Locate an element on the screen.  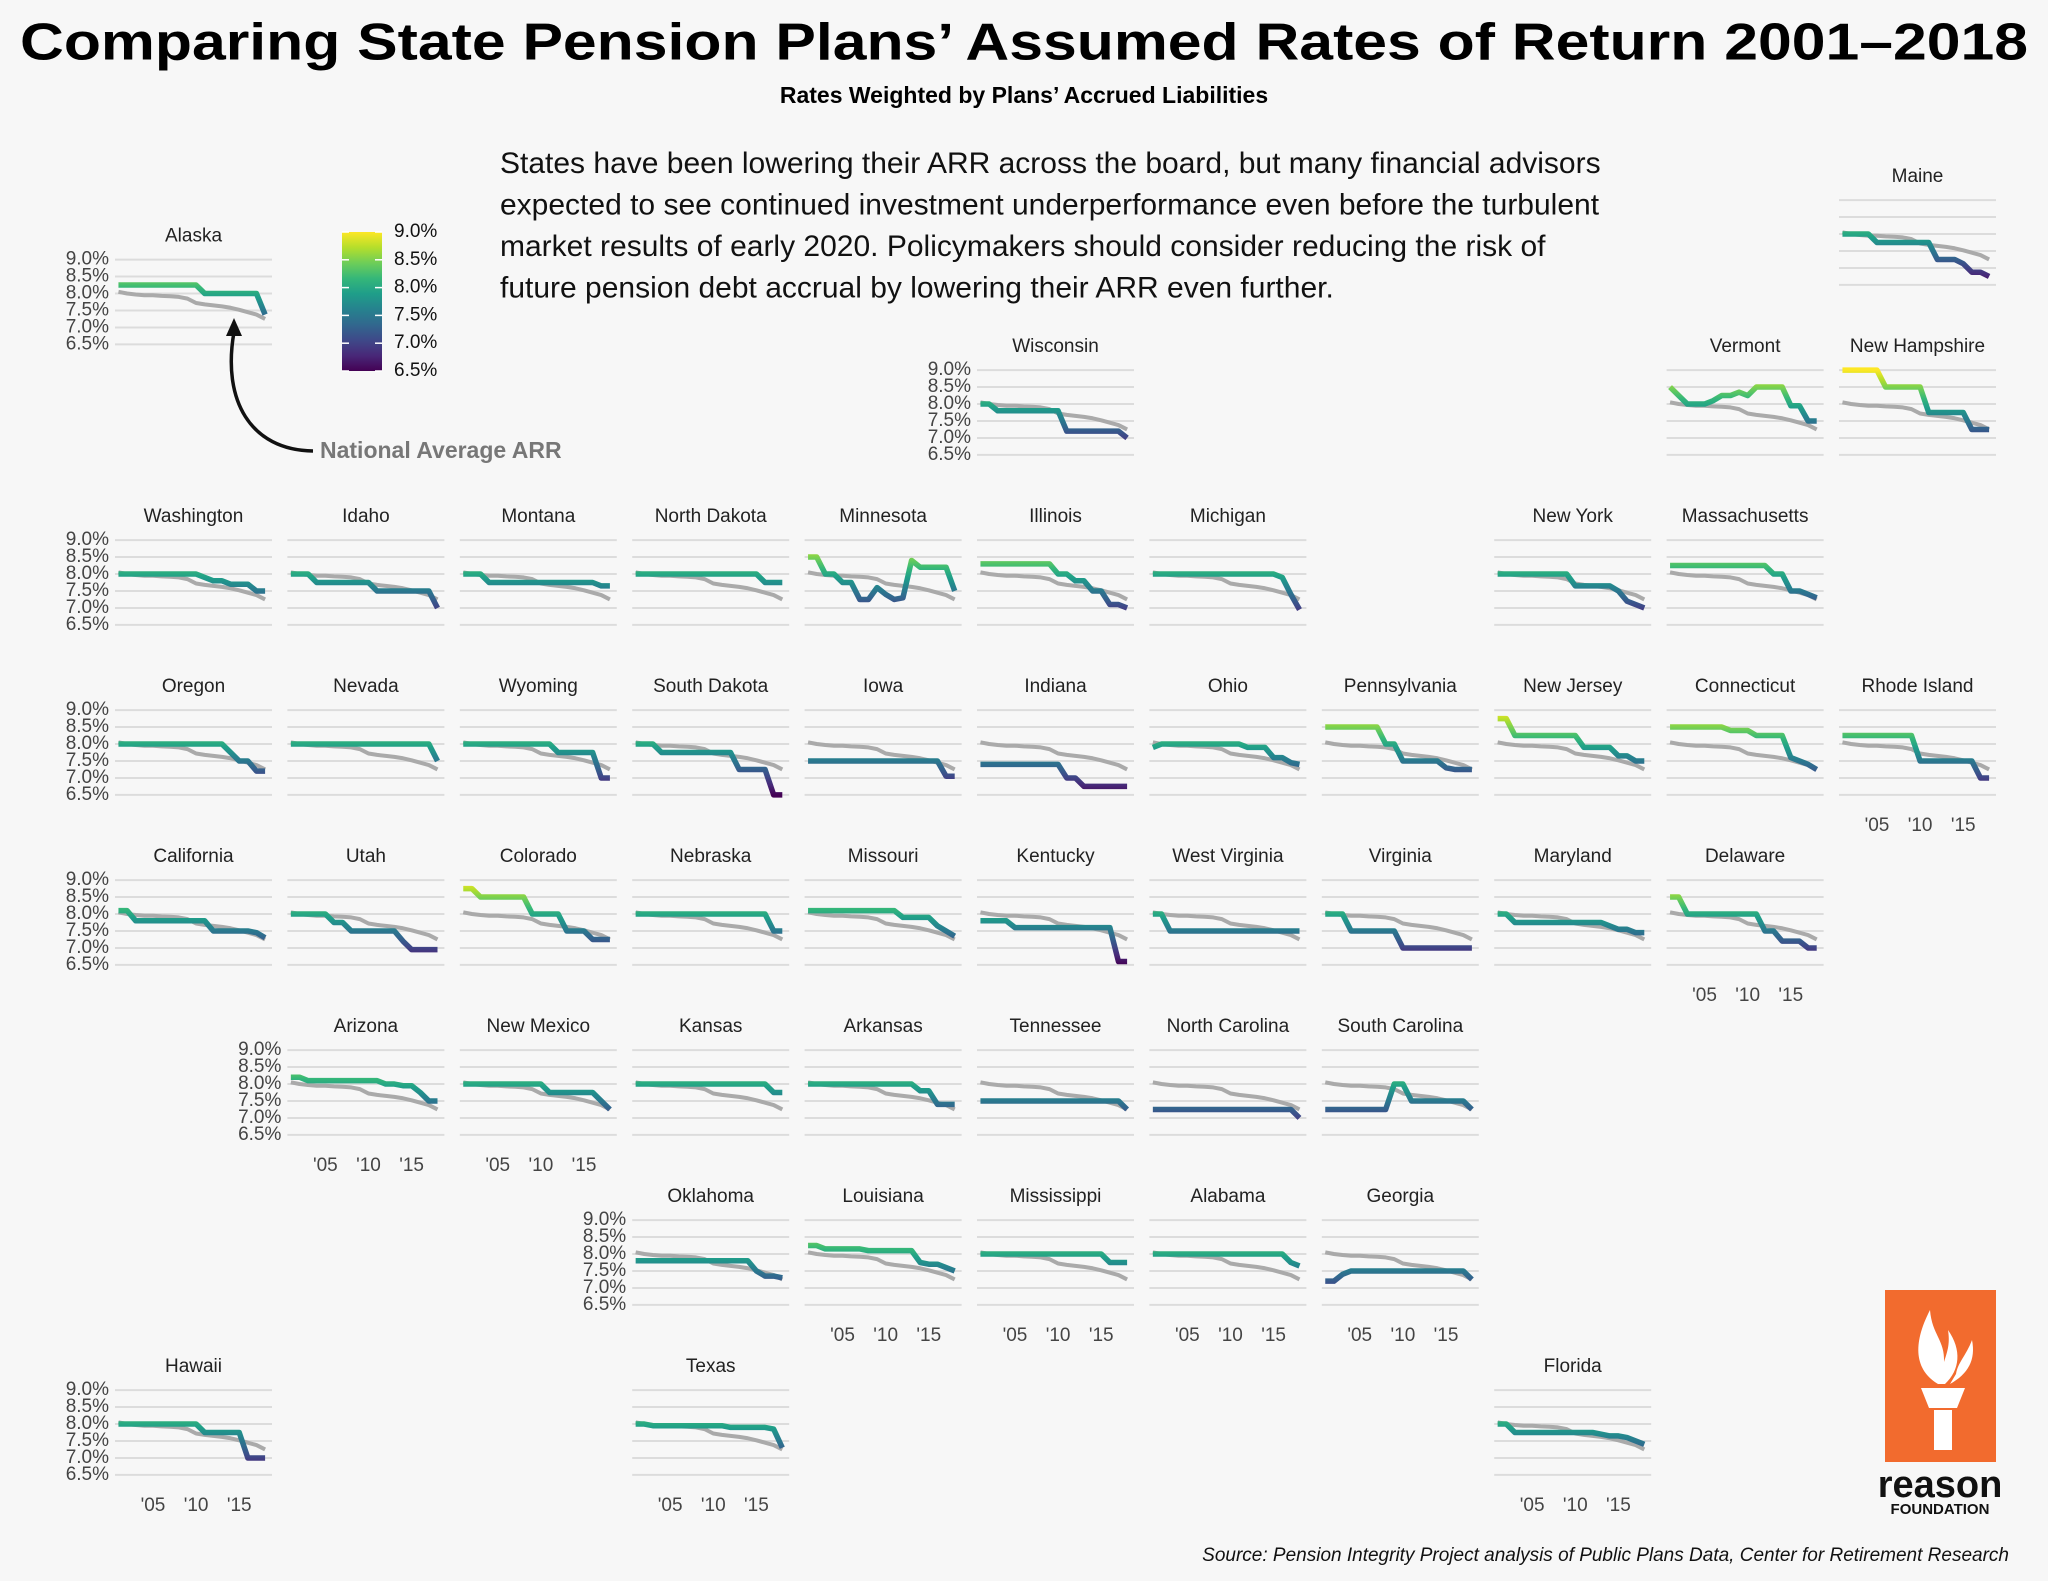
state-panel: Pennsylvania is located at coordinates (1400, 736).